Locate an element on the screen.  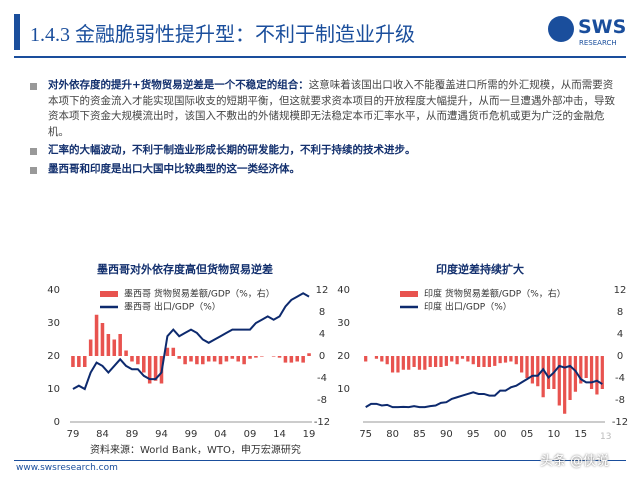
logo-icon is located at coordinates (561, 29).